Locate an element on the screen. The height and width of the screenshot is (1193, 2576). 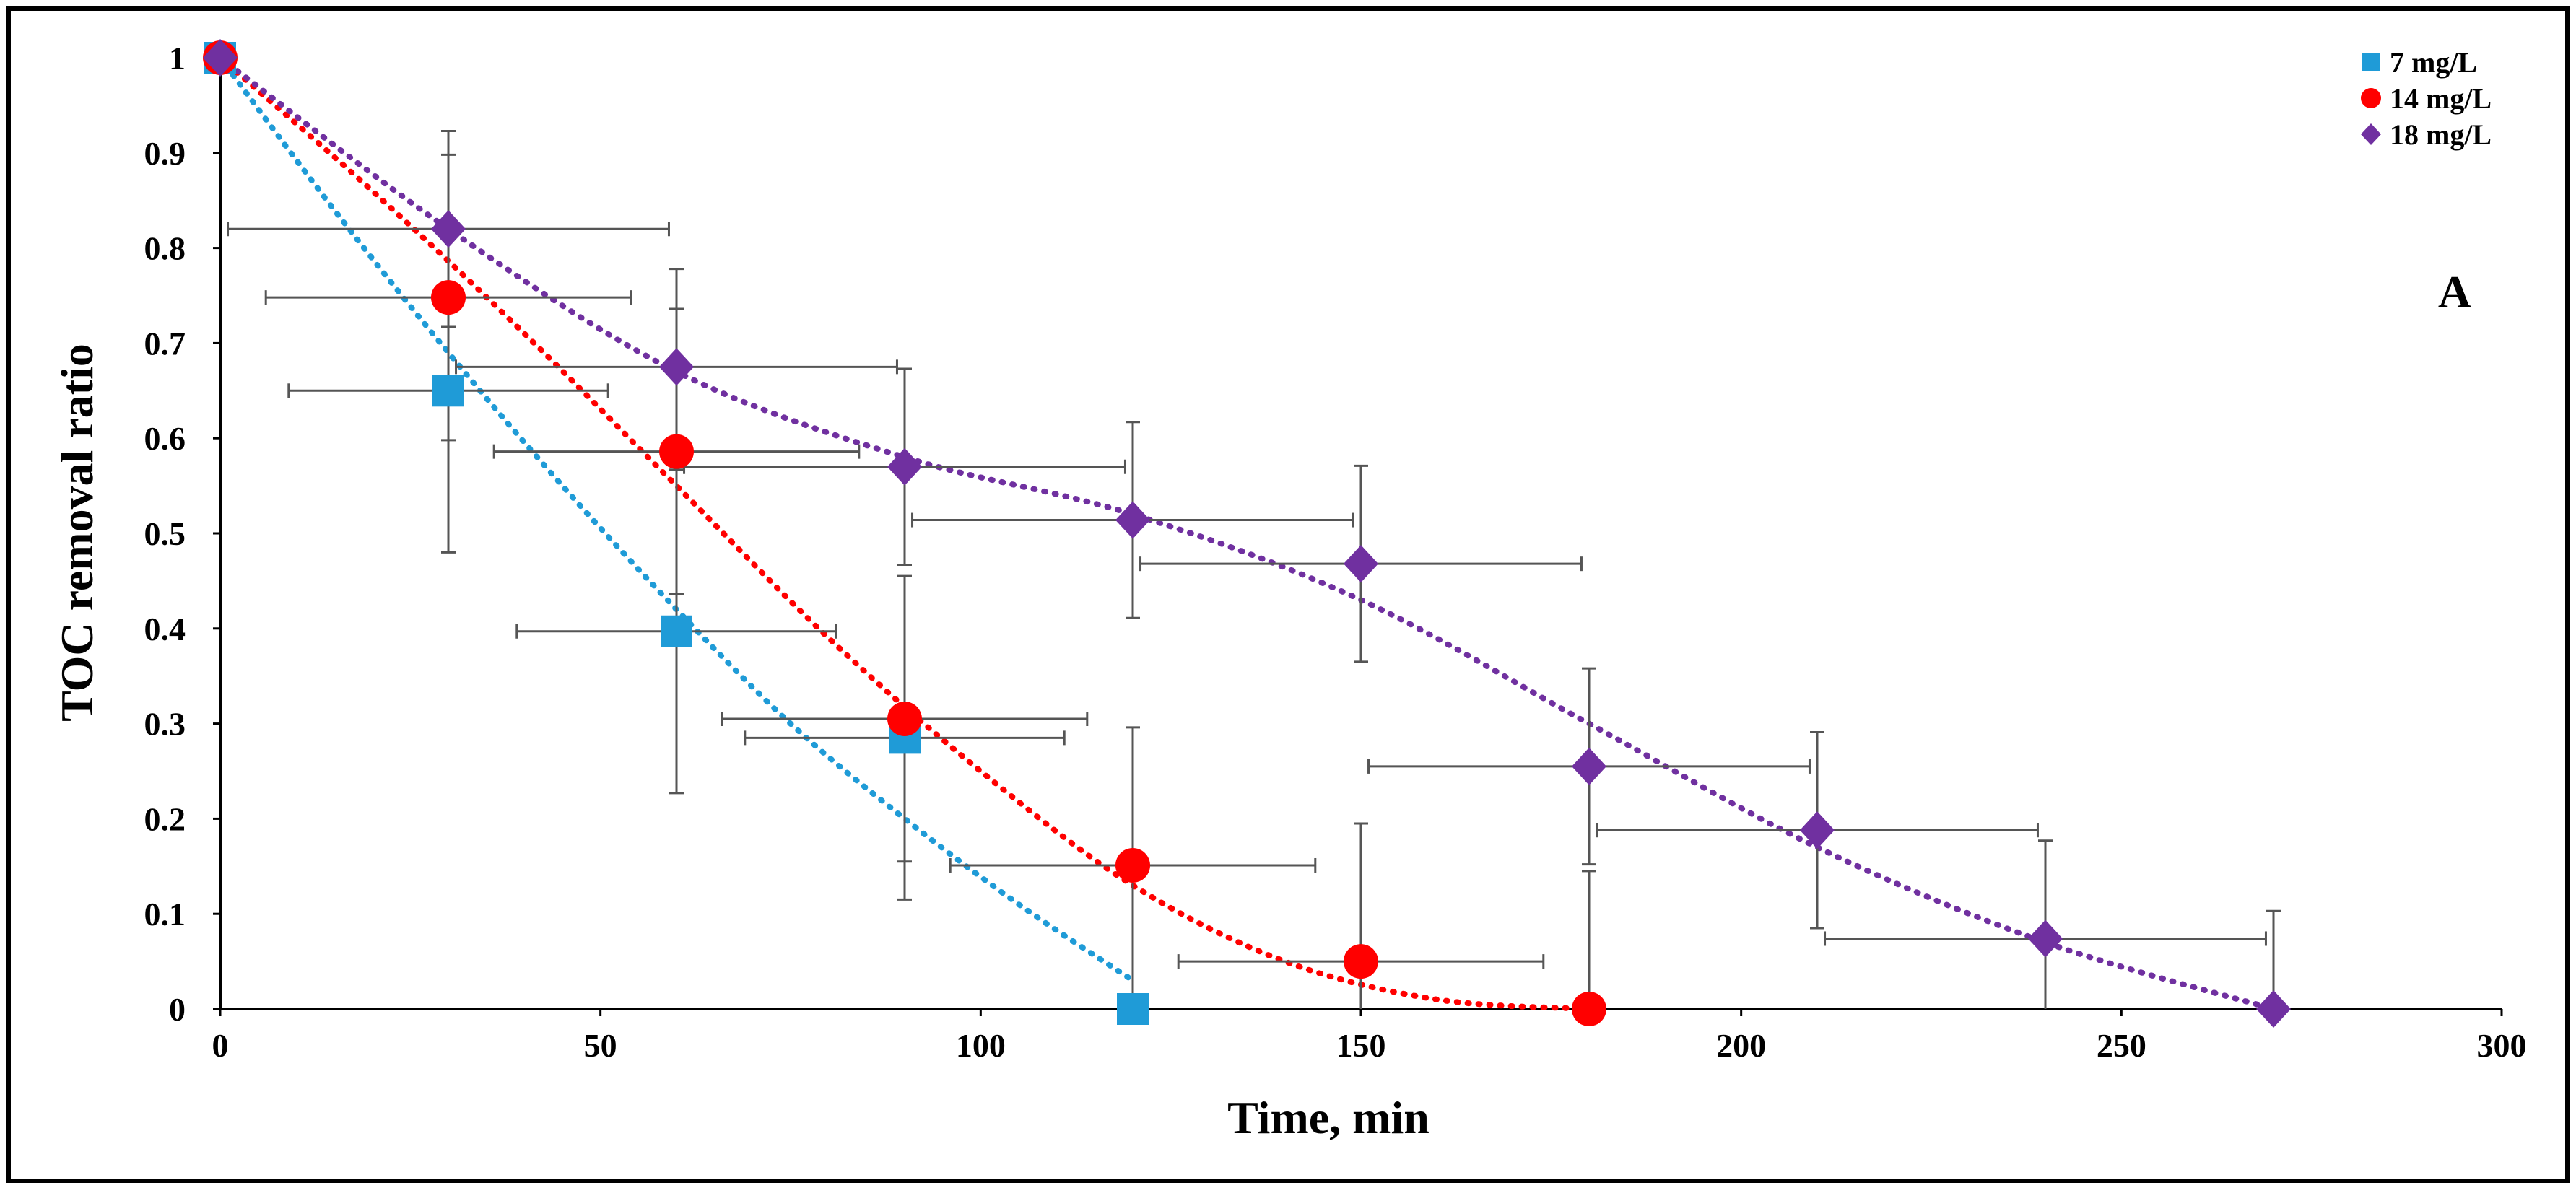
y-tick-label: 0.2 is located at coordinates (165, 818).